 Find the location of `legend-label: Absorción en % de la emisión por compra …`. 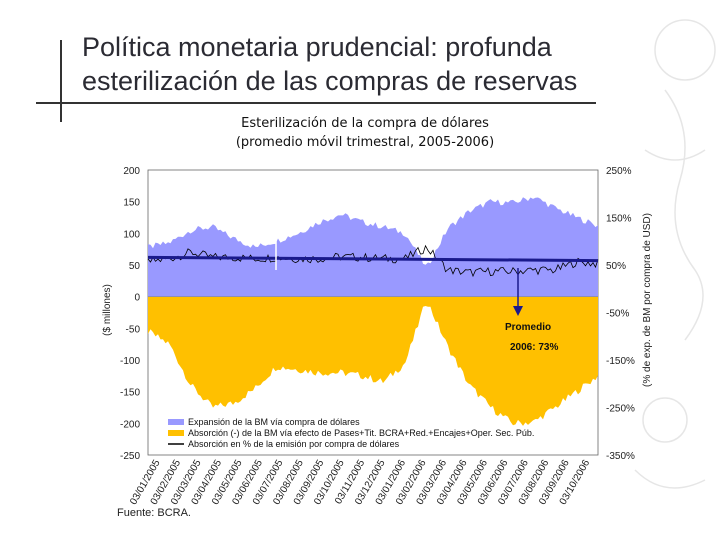

legend-label: Absorción en % de la emisión por compra … is located at coordinates (294, 444).